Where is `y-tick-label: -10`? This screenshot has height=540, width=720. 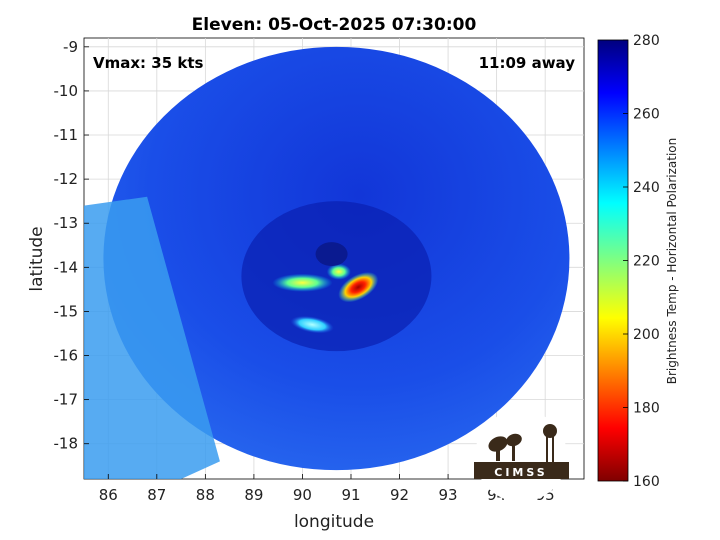 y-tick-label: -10 is located at coordinates (66, 91).